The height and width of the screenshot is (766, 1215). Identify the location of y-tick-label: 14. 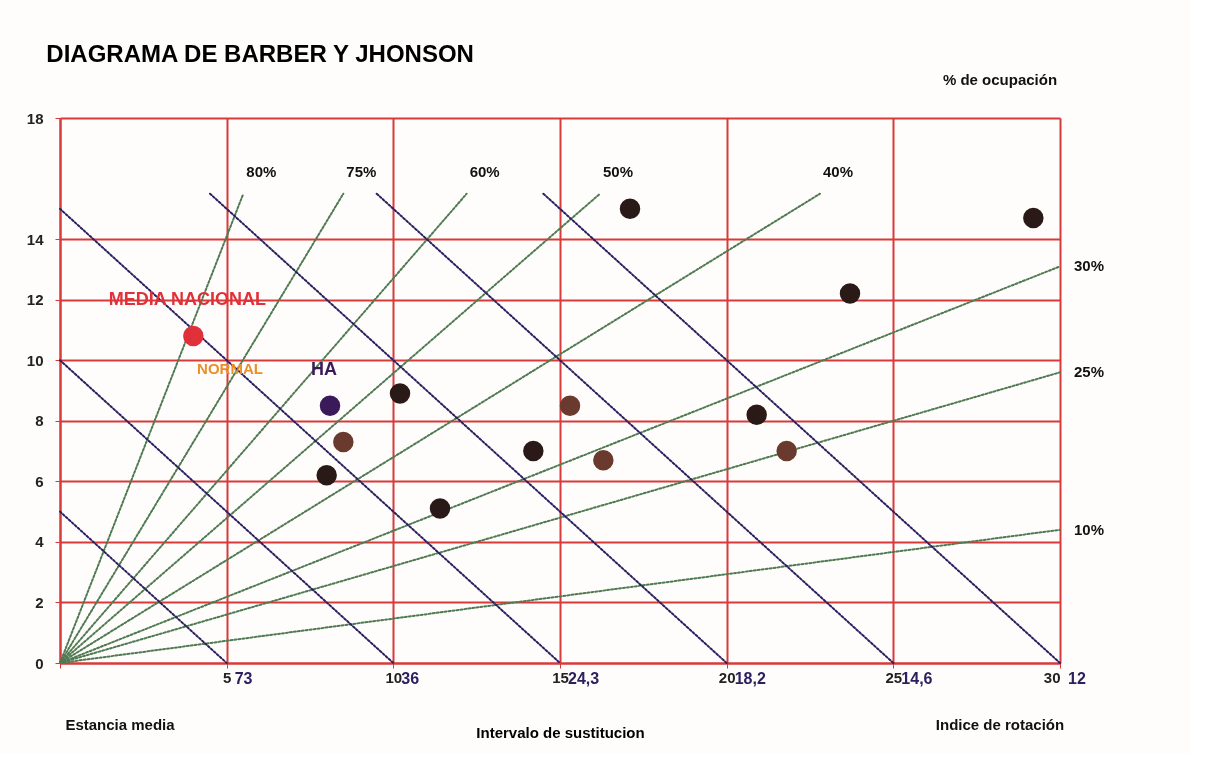
(35, 239).